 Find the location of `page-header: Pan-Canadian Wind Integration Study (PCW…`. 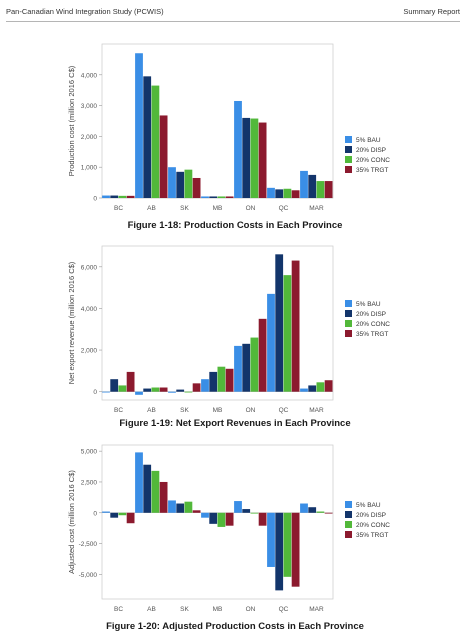

page-header: Pan-Canadian Wind Integration Study (PCW… is located at coordinates (235, 11).